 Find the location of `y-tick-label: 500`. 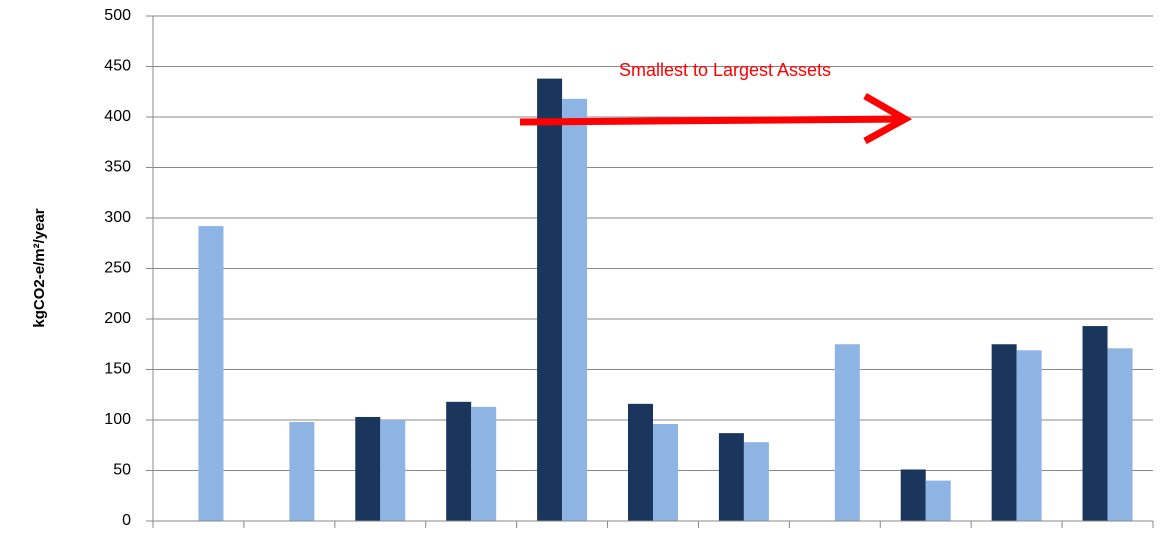

y-tick-label: 500 is located at coordinates (117, 15).